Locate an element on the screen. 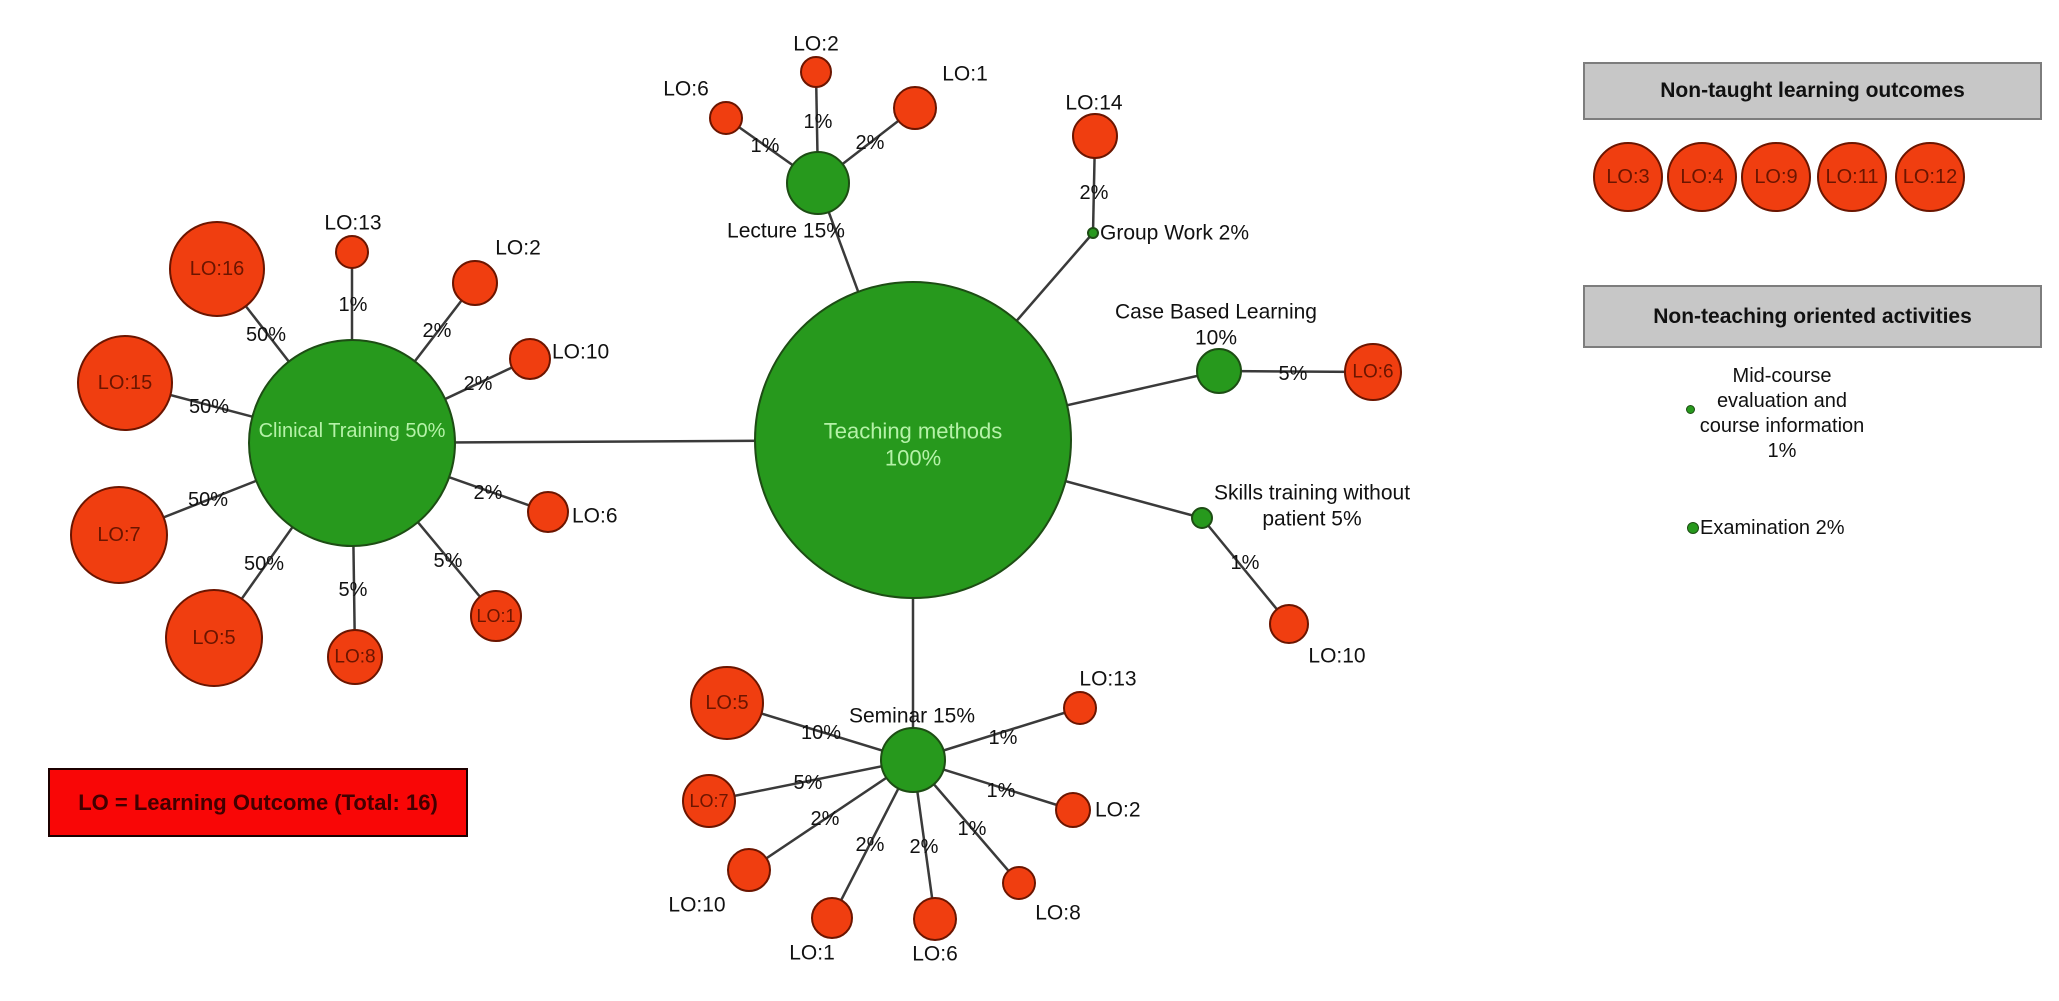 The width and height of the screenshot is (2059, 1001). seminar-lo-1-pct-label: 2% is located at coordinates (870, 845).